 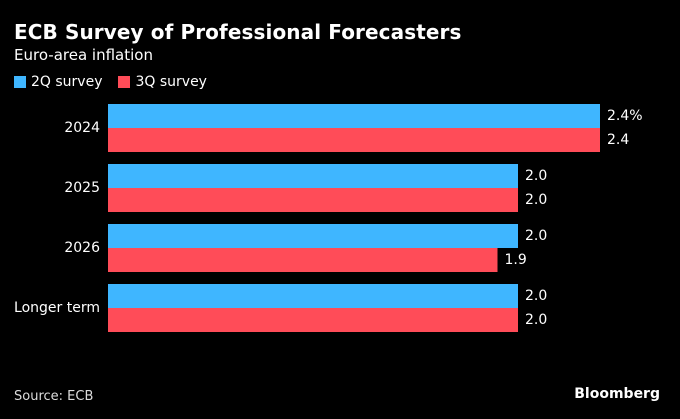 I want to click on category-label-longer-term: Longer term, so click(x=57, y=308).